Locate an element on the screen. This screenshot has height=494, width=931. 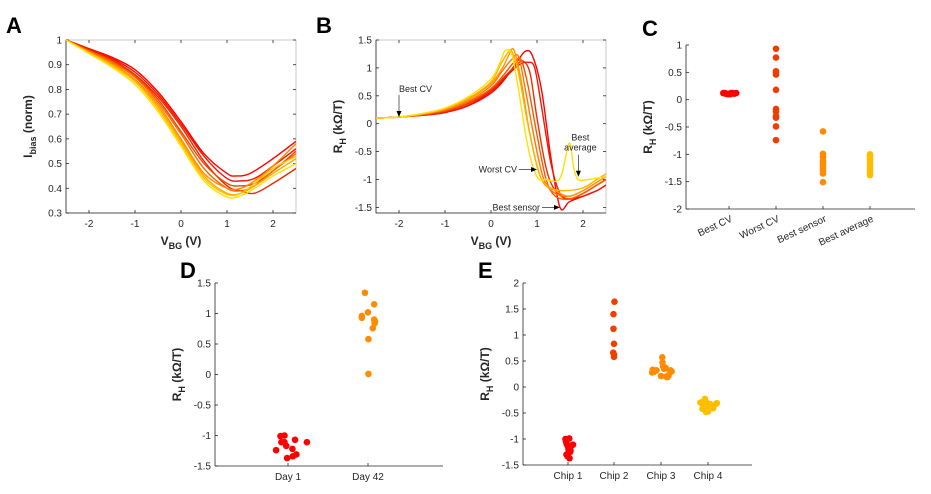
category-label: Day 1 is located at coordinates (288, 477).